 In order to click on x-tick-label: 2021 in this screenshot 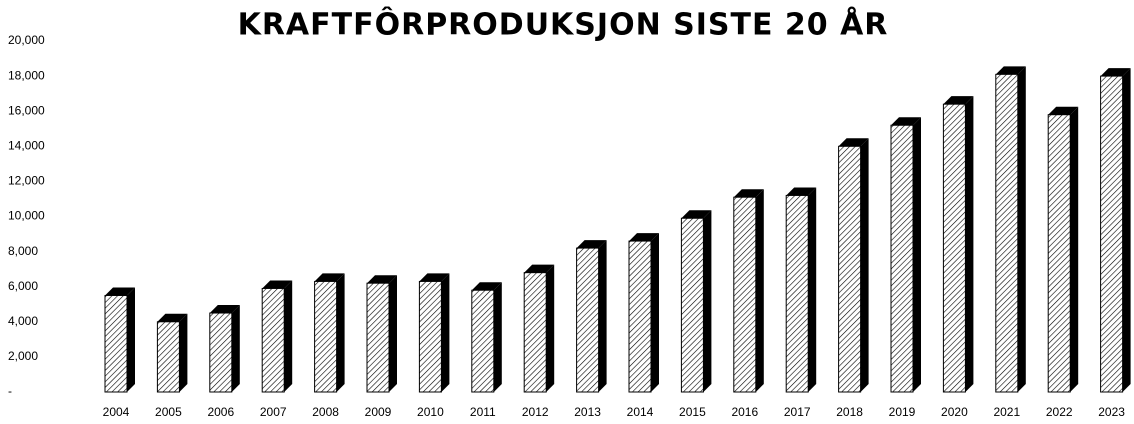, I will do `click(1006, 412)`.